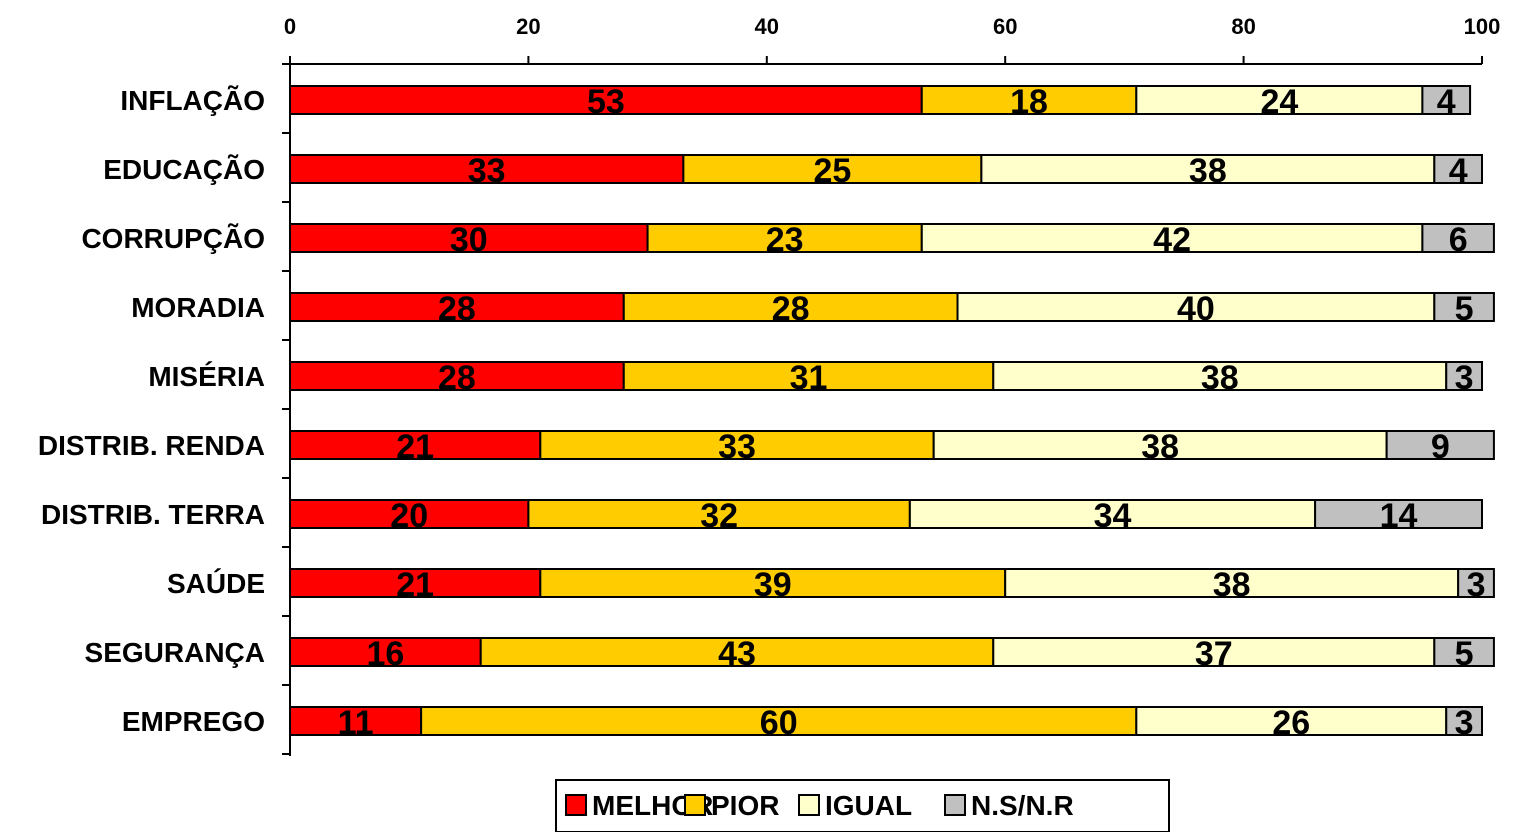  I want to click on data-label: 43, so click(737, 654).